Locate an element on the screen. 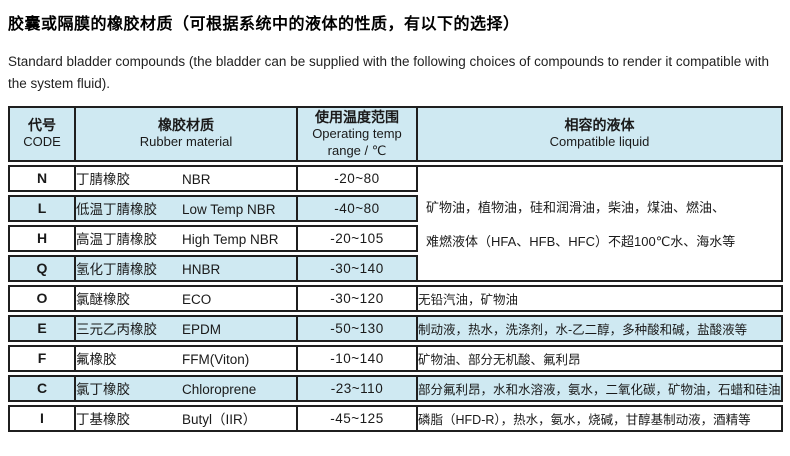 This screenshot has width=790, height=456. liquid-line: 难燃液体（HFA、HFB、HFC）不超100℃水、海水等 is located at coordinates (581, 241).